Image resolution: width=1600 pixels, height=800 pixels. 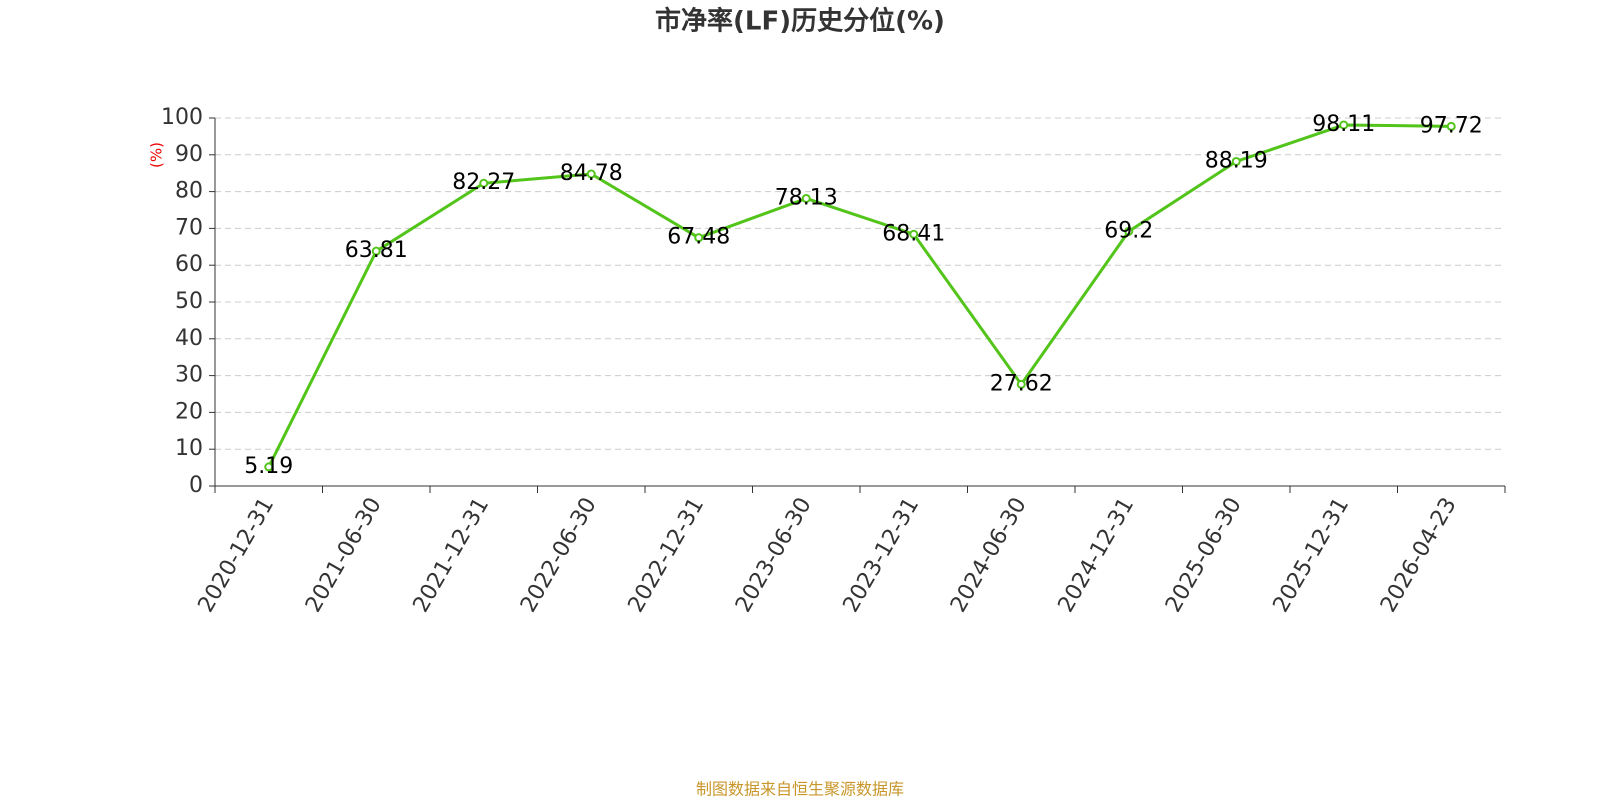 I want to click on y-tick-label: 80, so click(x=189, y=191).